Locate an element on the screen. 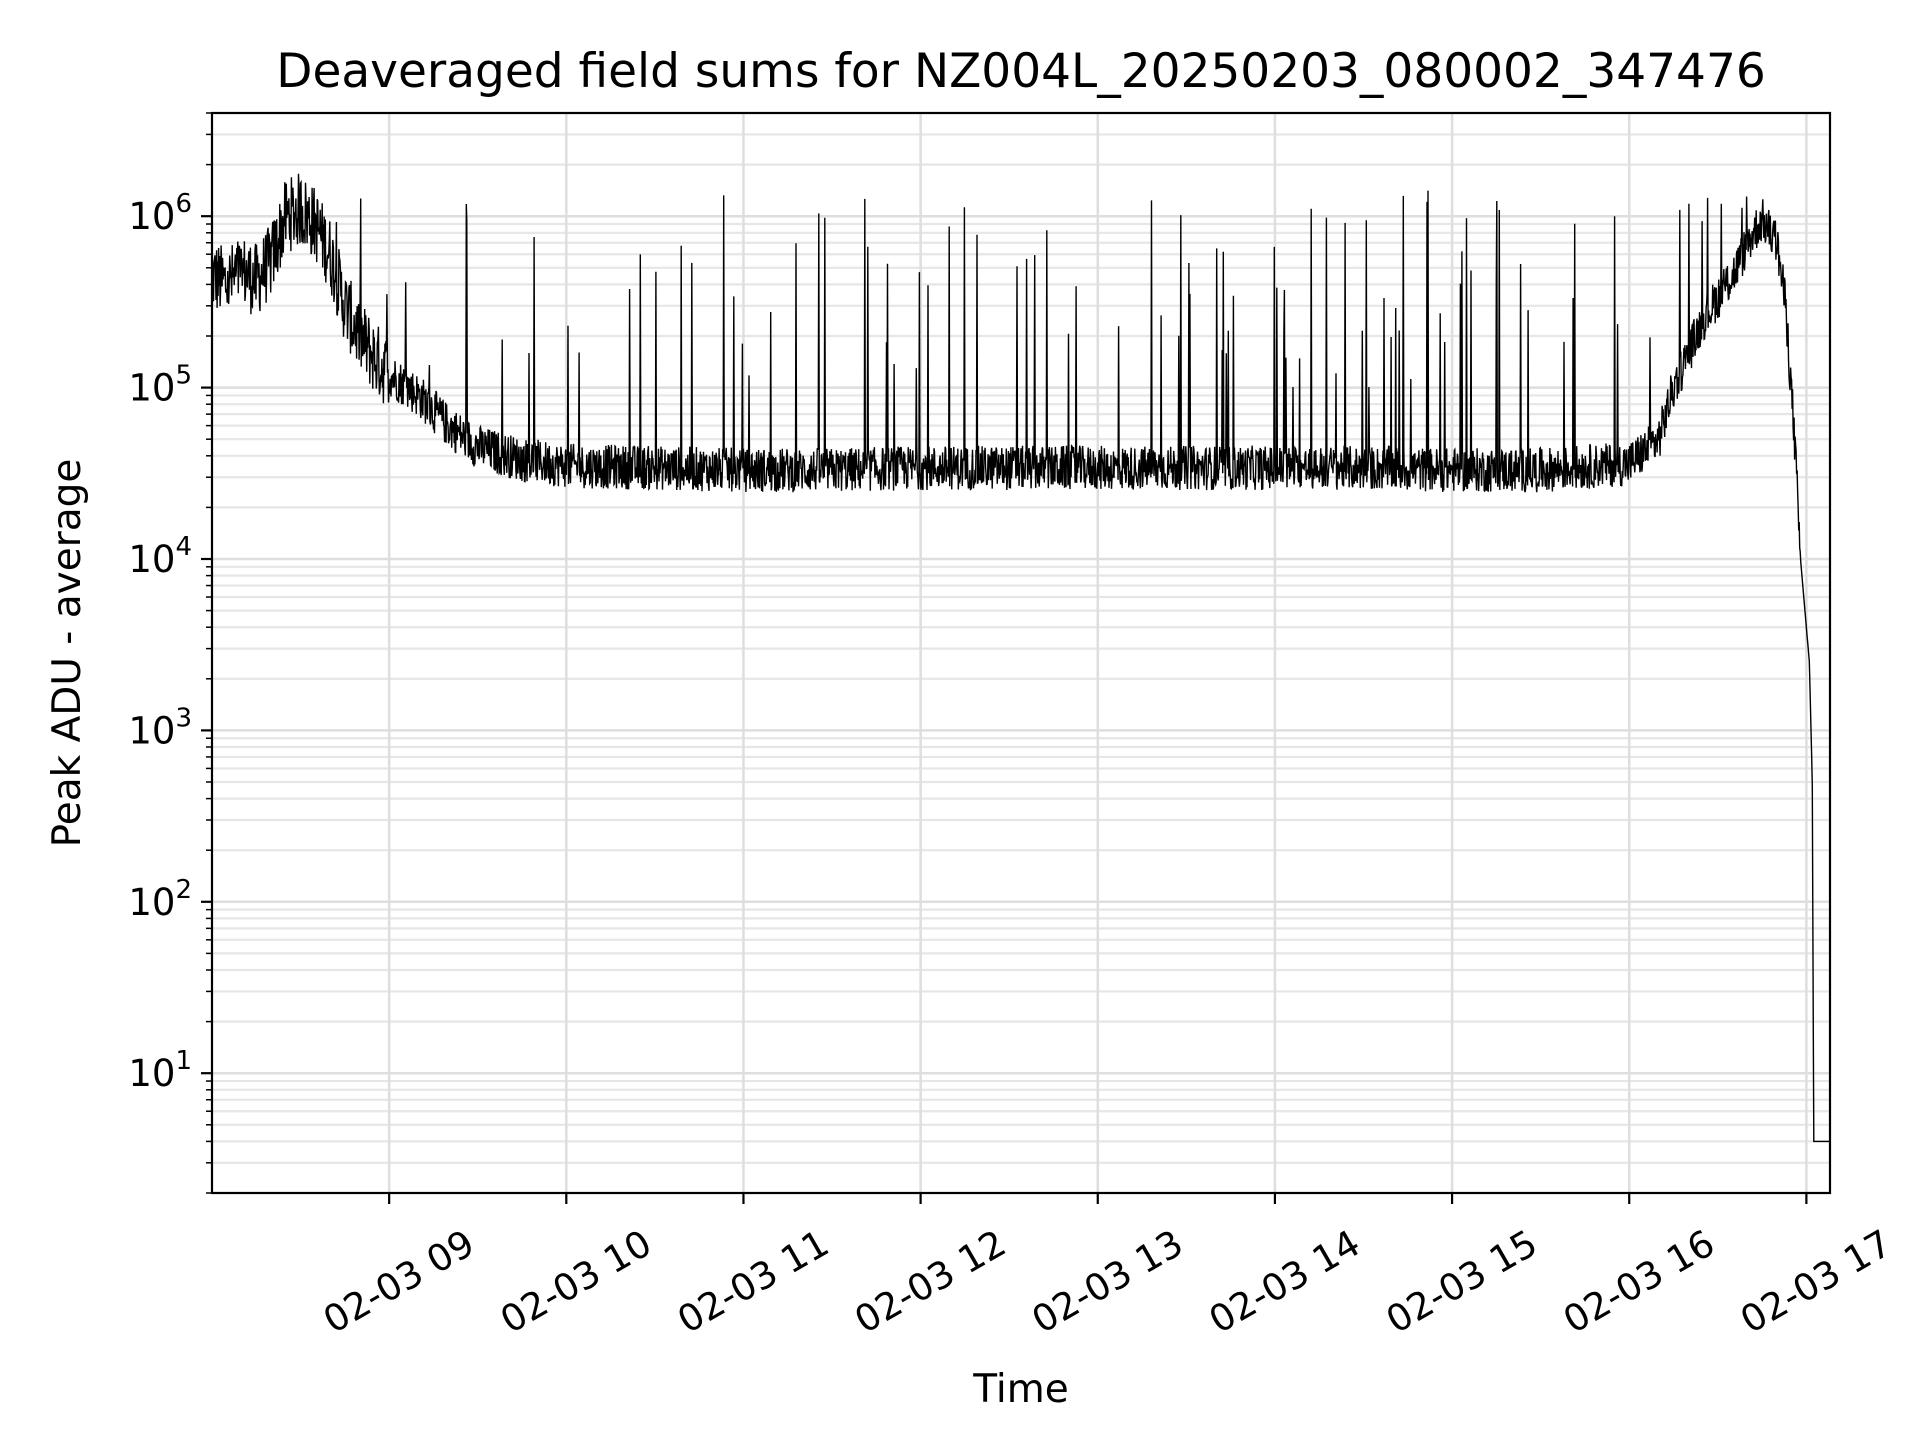 The height and width of the screenshot is (1440, 1920). y-tick-label: 10⁵ is located at coordinates (160, 385).